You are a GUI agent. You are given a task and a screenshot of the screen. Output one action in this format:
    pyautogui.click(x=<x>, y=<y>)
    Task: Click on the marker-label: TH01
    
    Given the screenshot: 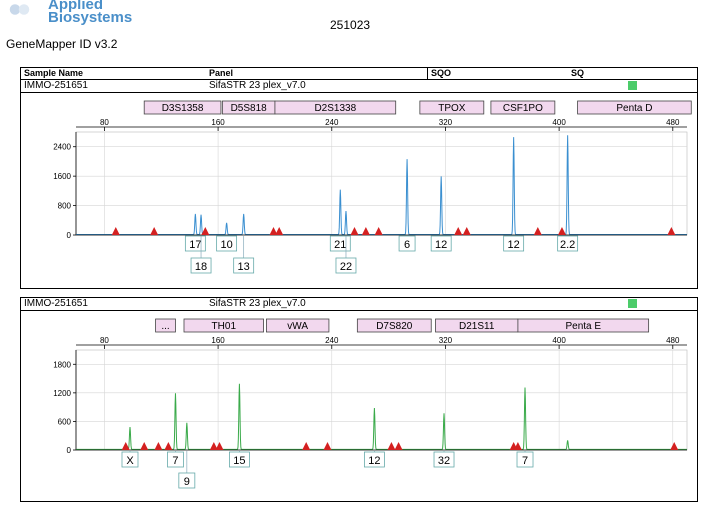 What is the action you would take?
    pyautogui.click(x=224, y=326)
    